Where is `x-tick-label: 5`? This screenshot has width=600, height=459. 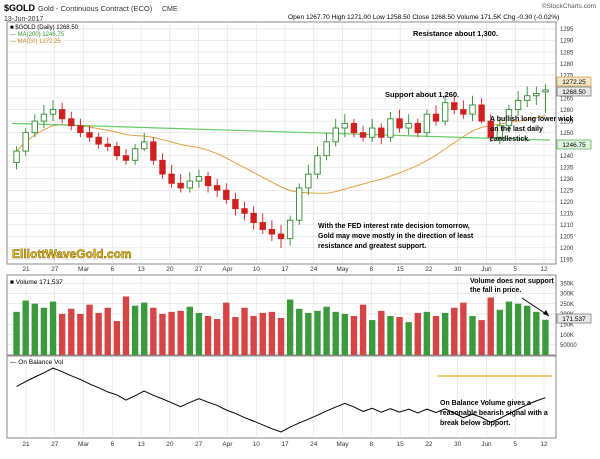 x-tick-label: 5 is located at coordinates (515, 269).